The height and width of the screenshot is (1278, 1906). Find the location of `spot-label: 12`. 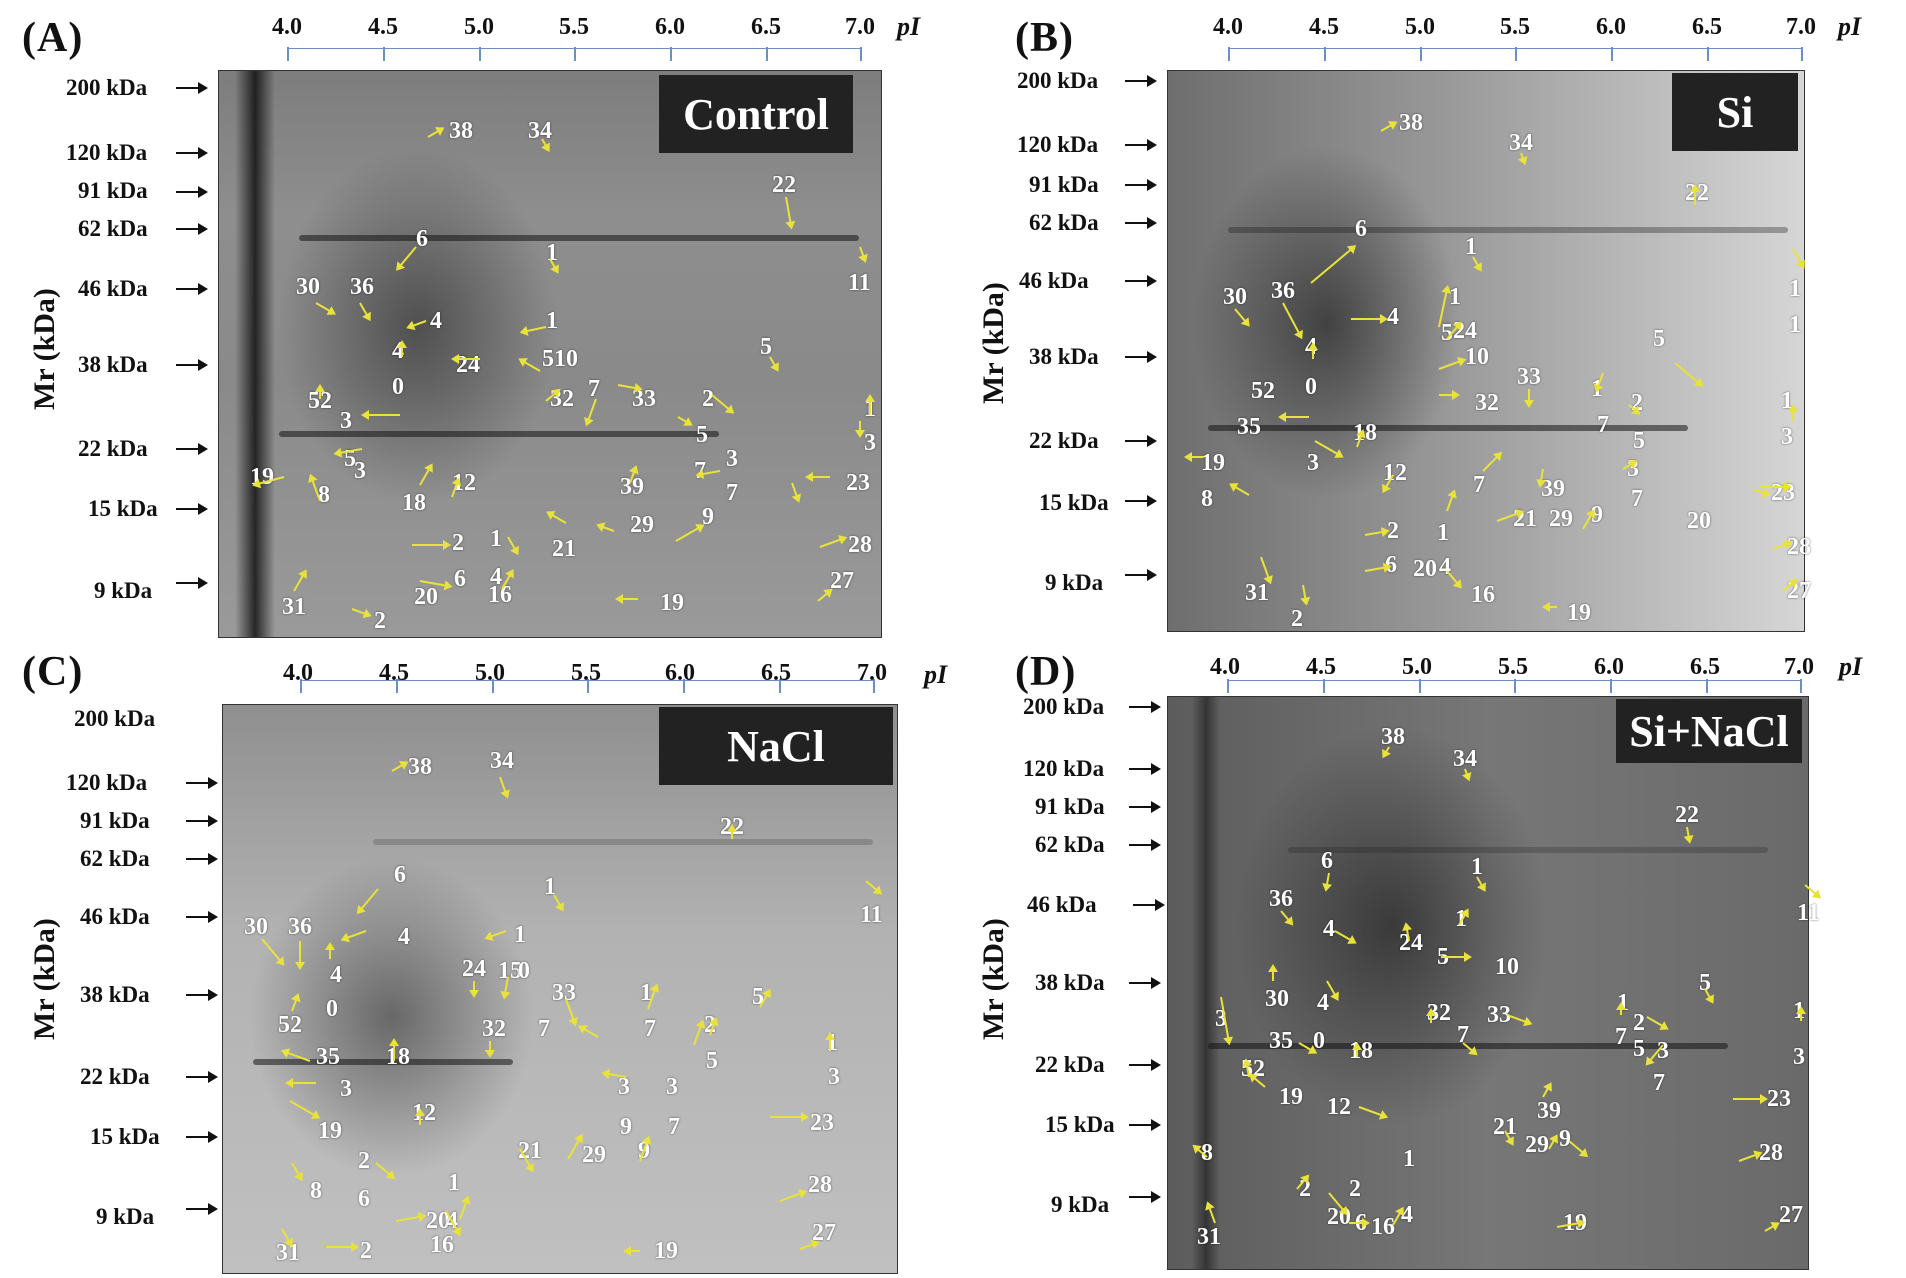

spot-label: 12 is located at coordinates (1339, 1107).